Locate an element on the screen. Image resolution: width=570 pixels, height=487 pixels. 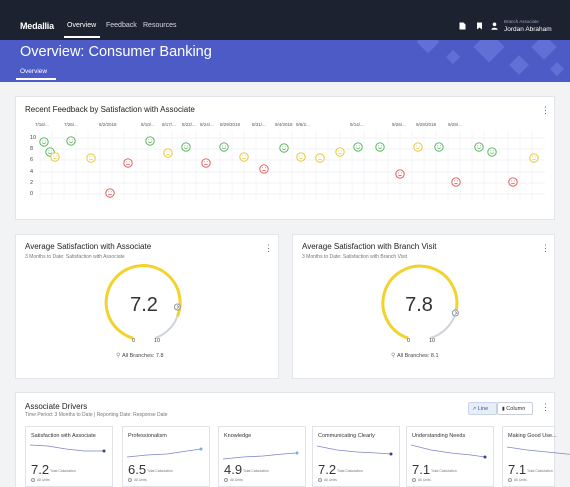
document-icon is located at coordinates (462, 26).